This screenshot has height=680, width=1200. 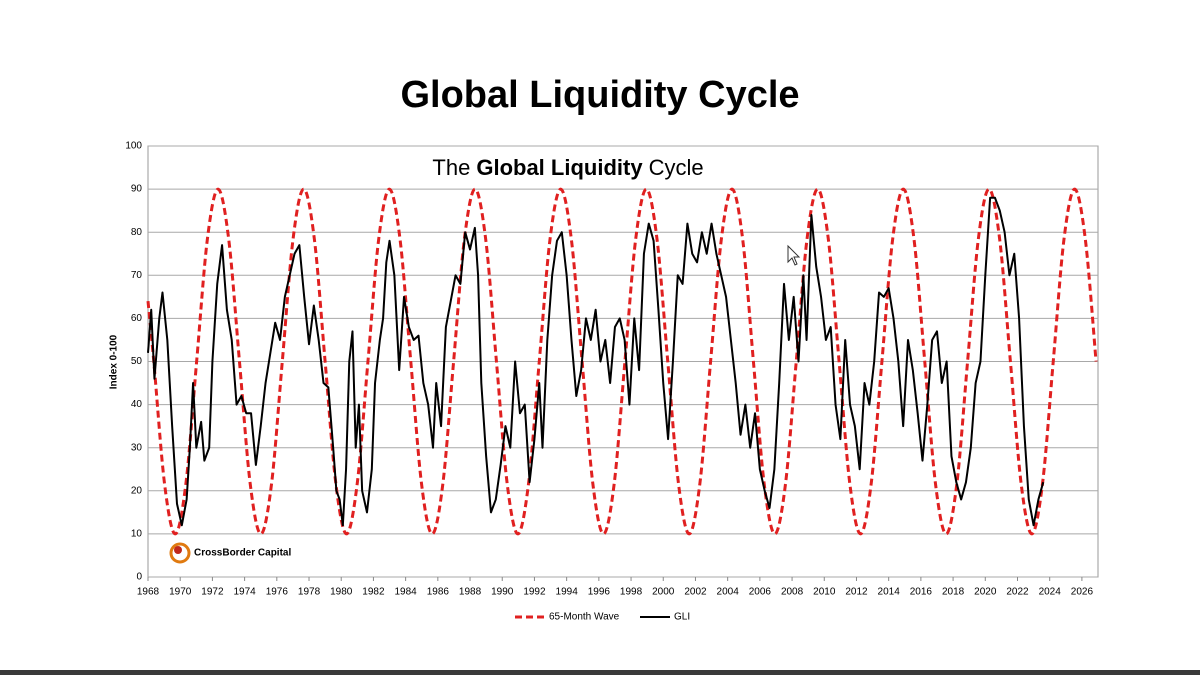 I want to click on x-tick-label: 1976, so click(x=277, y=592).